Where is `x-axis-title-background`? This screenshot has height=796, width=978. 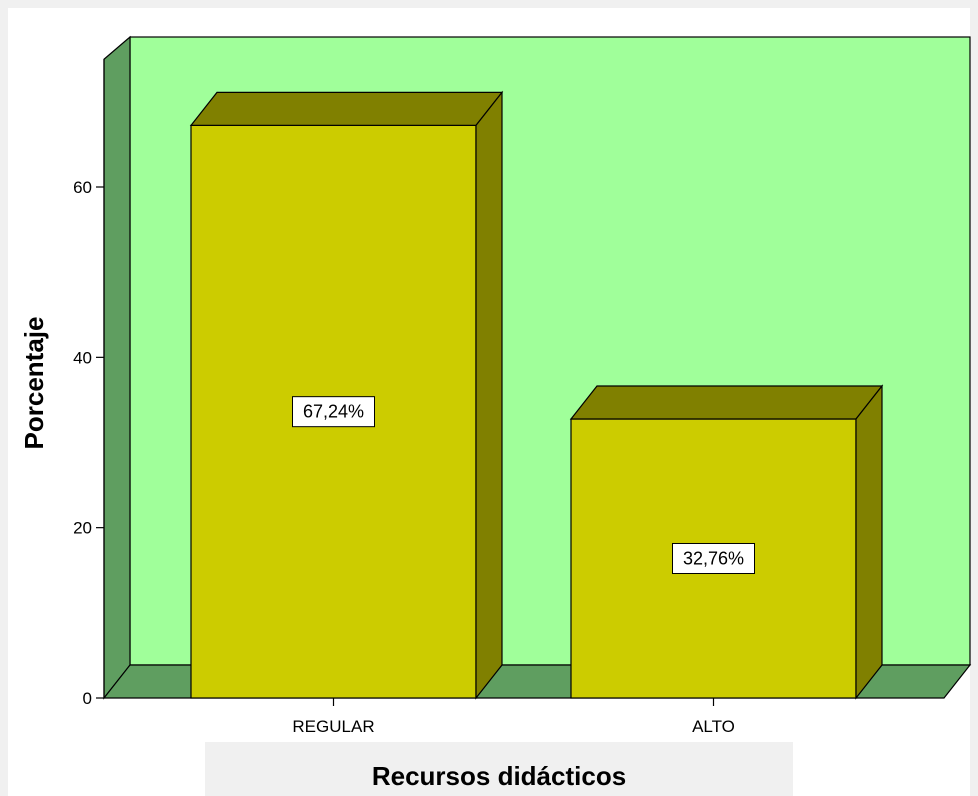
x-axis-title-background is located at coordinates (499, 769).